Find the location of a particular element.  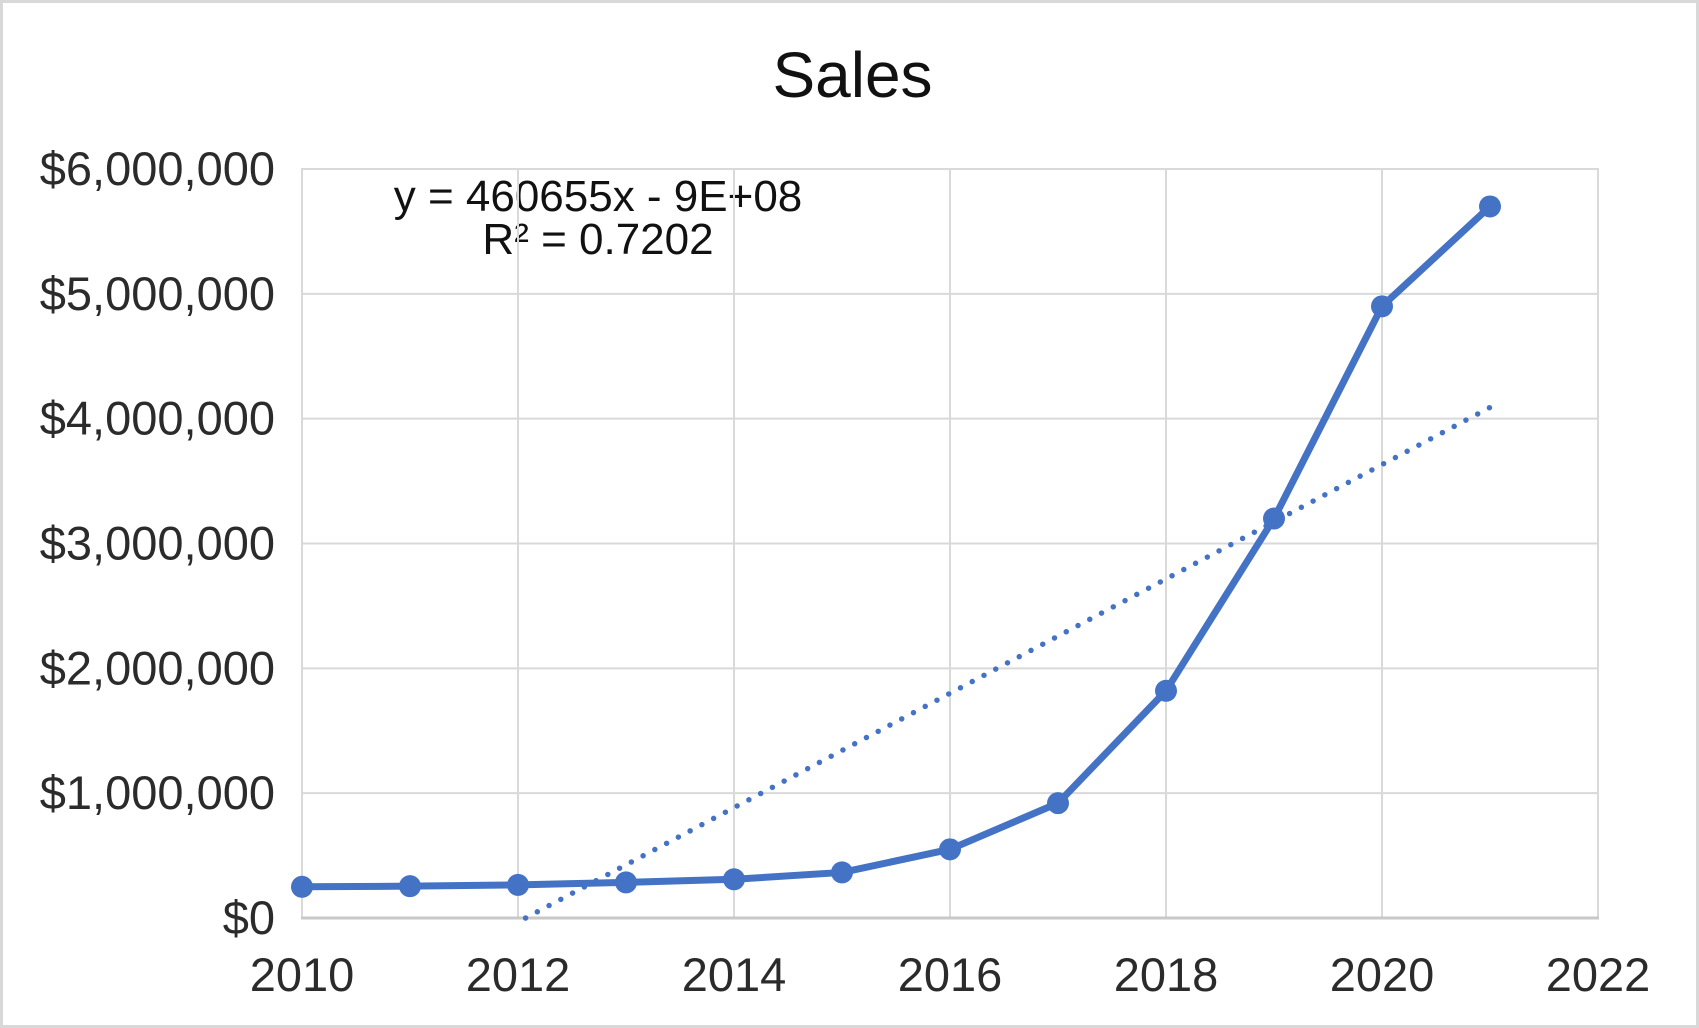

x-axis-tick-label: 2010 is located at coordinates (302, 974).